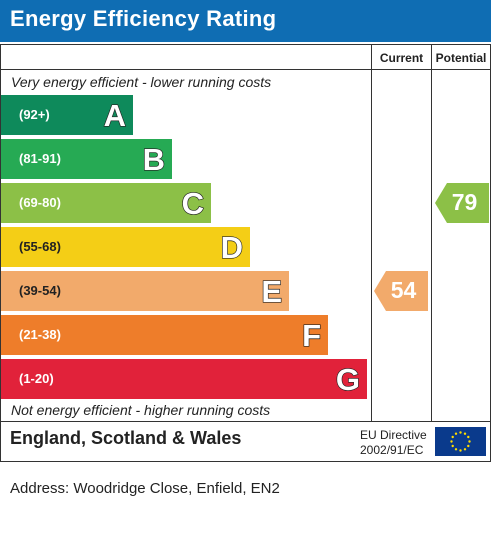 Image resolution: width=491 pixels, height=550 pixels. Describe the element at coordinates (34, 114) in the screenshot. I see `band-range-label: (92+)` at that location.